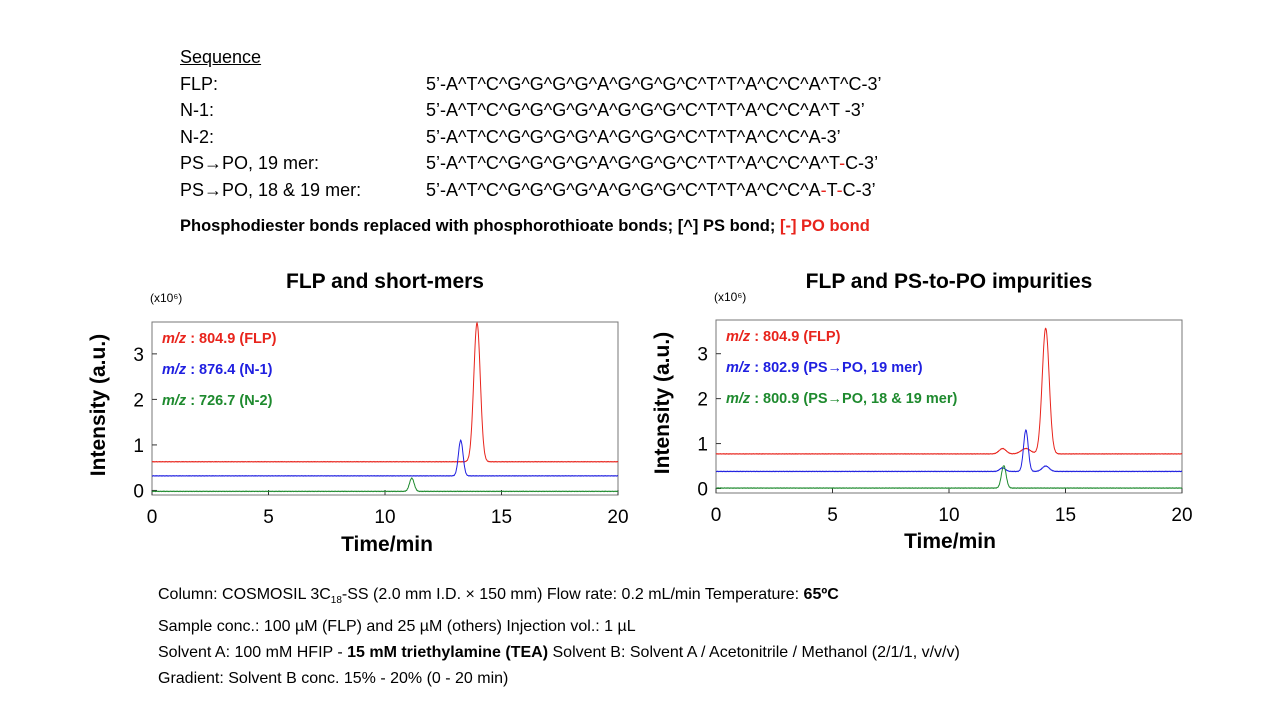 This screenshot has width=1280, height=720. I want to click on tea-concentration: 15 mM triethylamine (TEA), so click(448, 653).